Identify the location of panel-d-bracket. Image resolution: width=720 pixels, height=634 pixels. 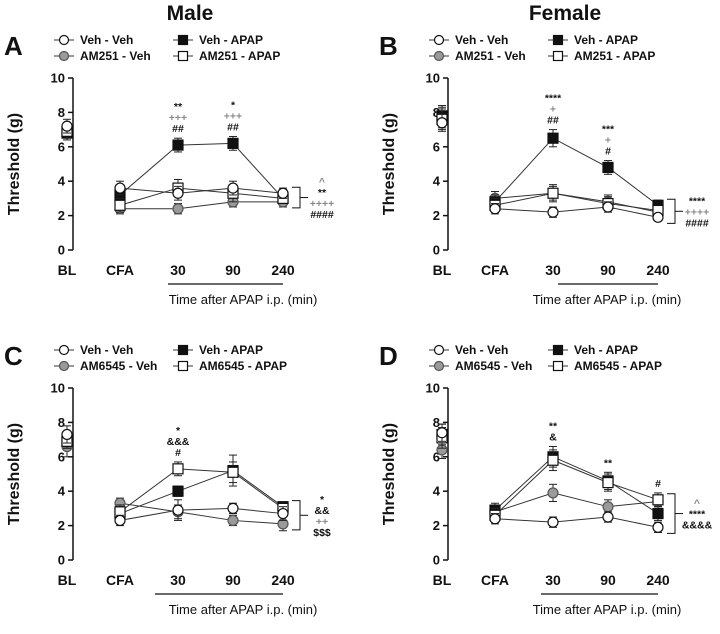
(671, 513).